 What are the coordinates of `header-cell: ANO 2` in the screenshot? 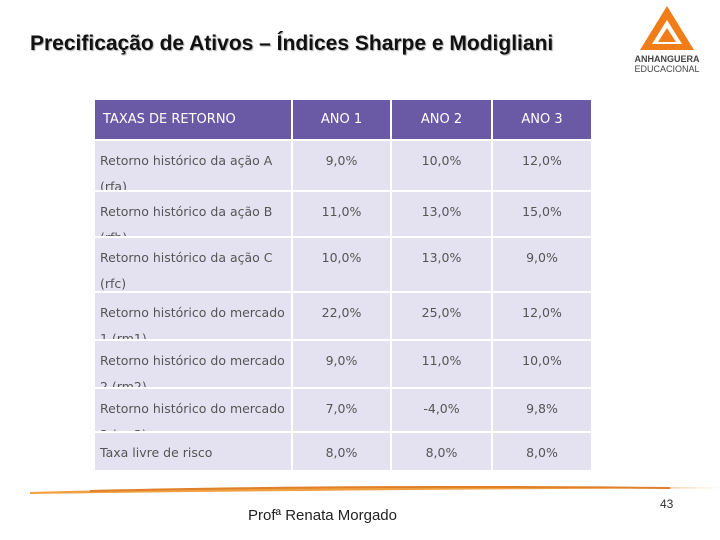 It's located at (442, 120).